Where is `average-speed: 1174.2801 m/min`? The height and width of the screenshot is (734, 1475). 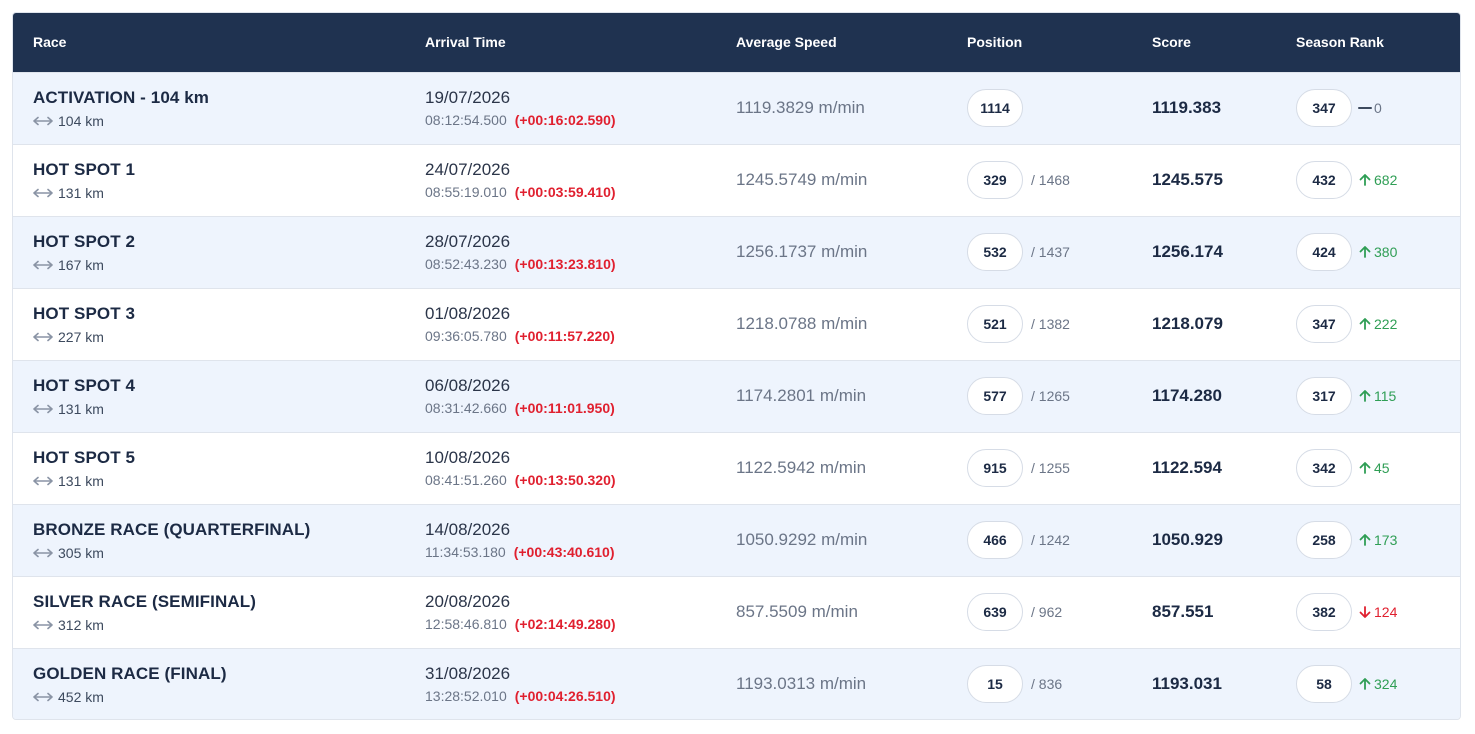 average-speed: 1174.2801 m/min is located at coordinates (801, 395).